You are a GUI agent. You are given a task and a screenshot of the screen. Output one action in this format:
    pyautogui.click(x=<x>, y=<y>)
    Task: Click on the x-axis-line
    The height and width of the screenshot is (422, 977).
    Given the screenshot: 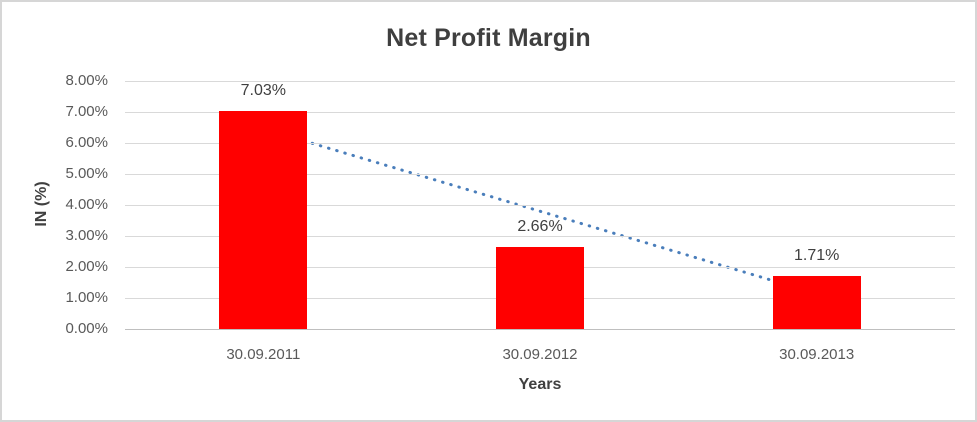 What is the action you would take?
    pyautogui.click(x=540, y=329)
    